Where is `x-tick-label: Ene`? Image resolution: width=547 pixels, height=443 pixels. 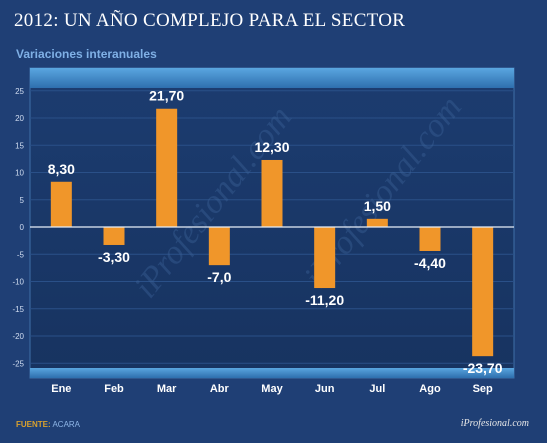
x-tick-label: Ene is located at coordinates (61, 389).